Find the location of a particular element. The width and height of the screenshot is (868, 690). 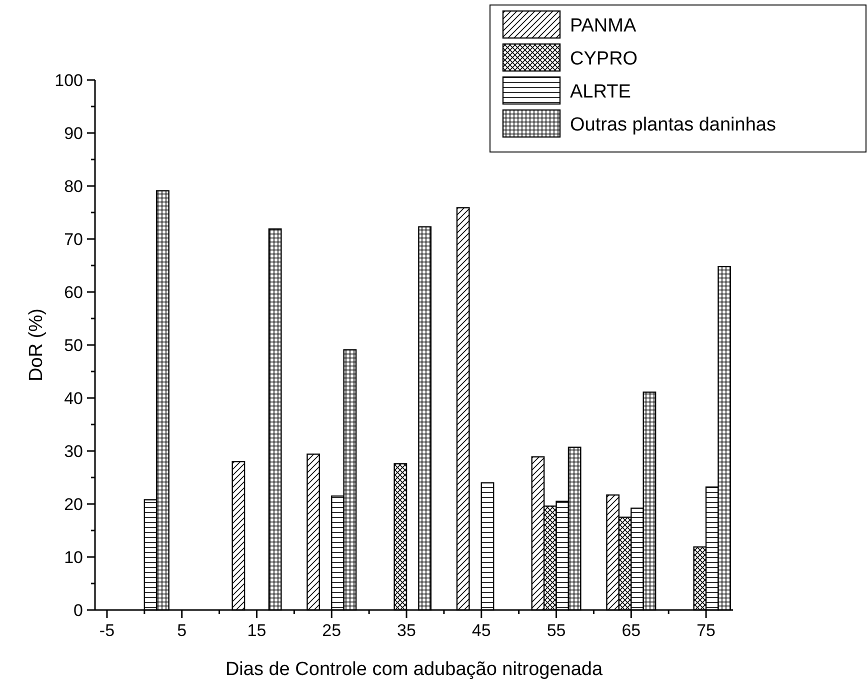

y-tick-label: 40 is located at coordinates (73, 398).